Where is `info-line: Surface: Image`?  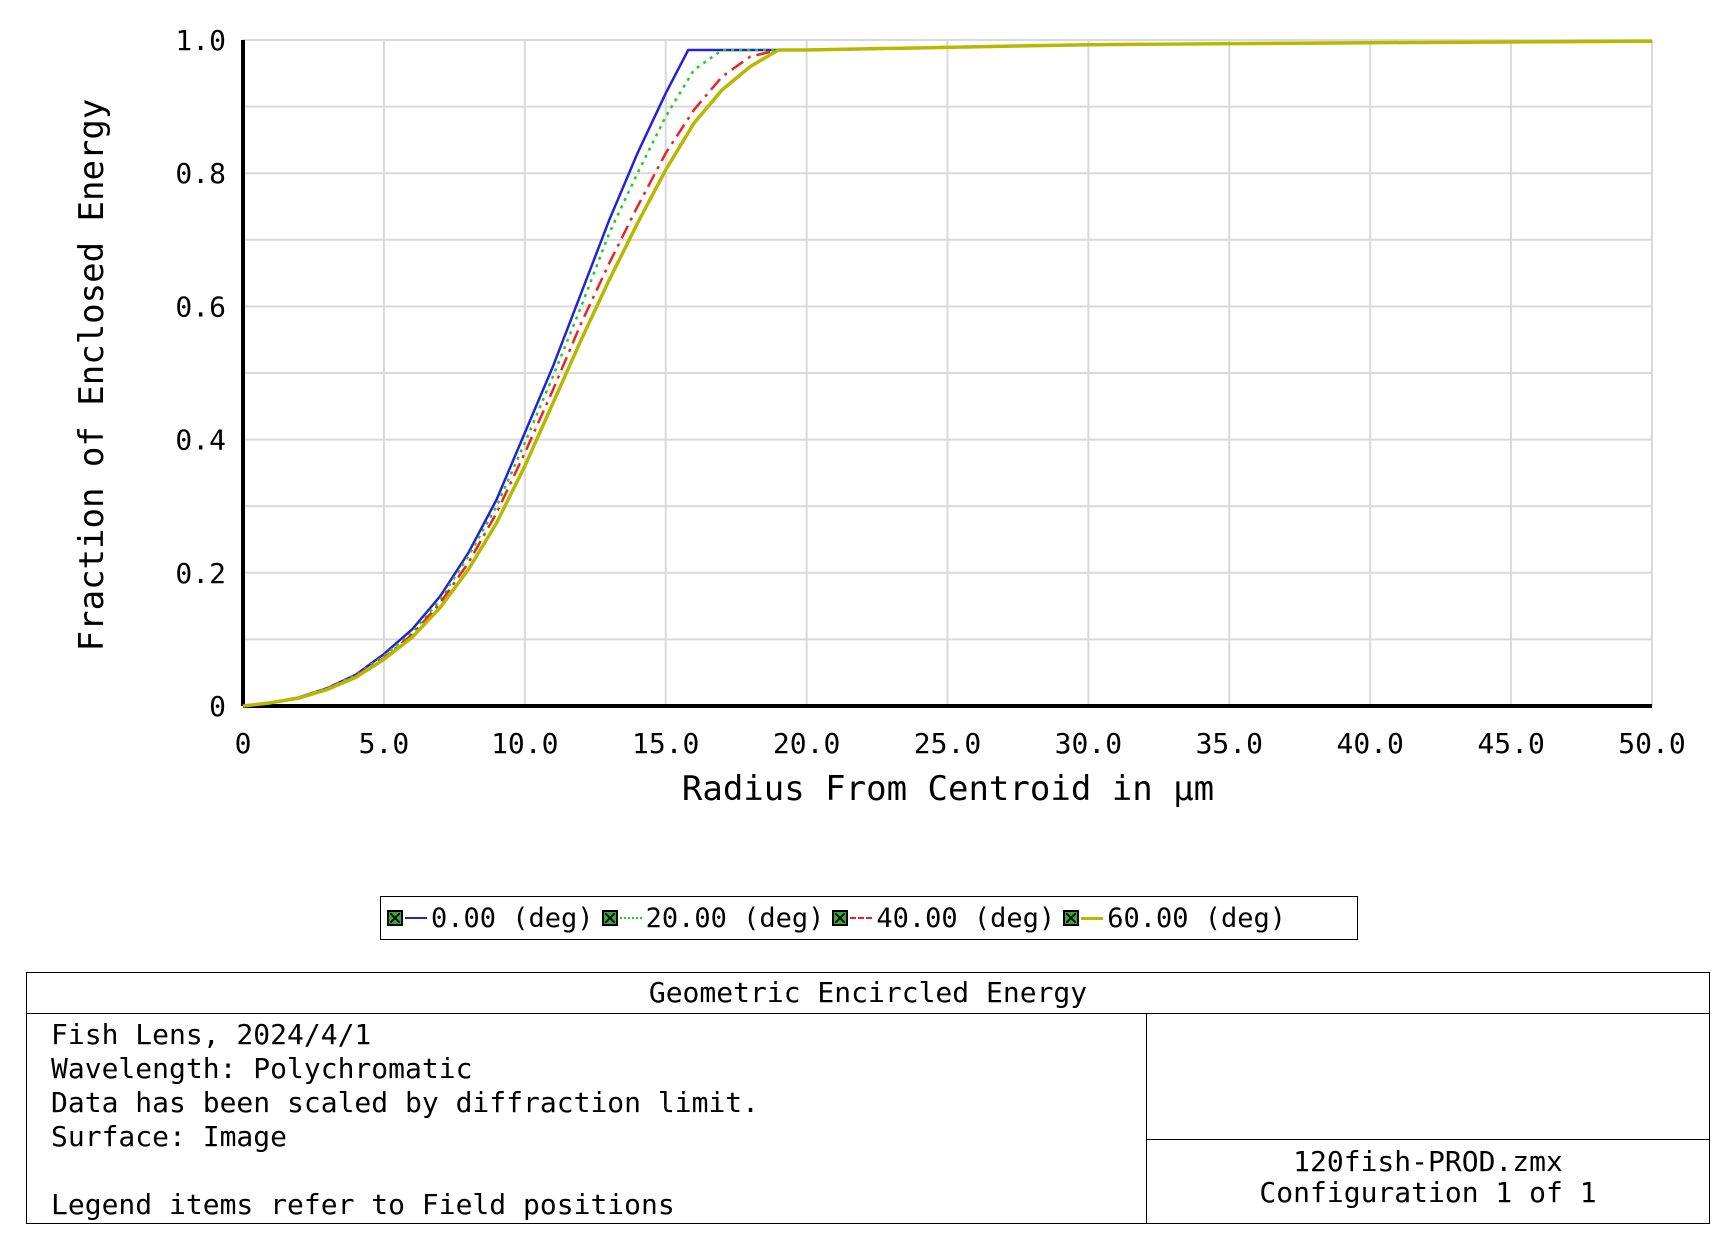
info-line: Surface: Image is located at coordinates (169, 1136).